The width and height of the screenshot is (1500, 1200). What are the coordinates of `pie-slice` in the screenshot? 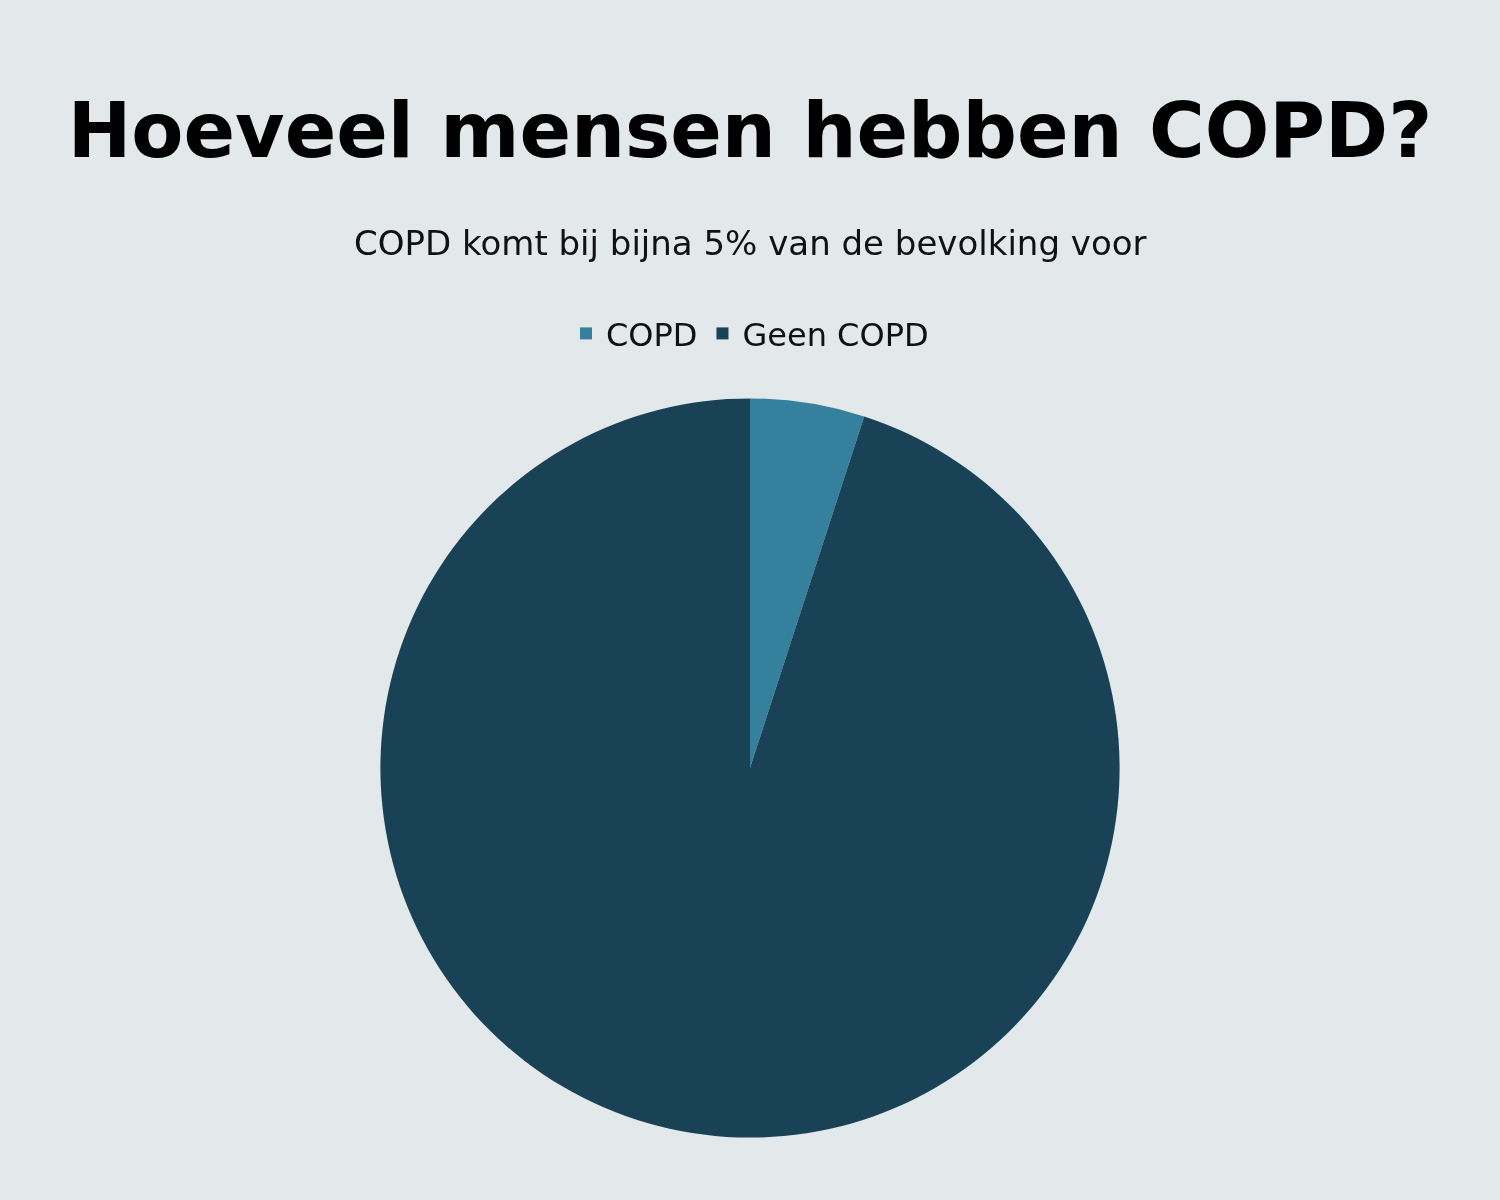 It's located at (807, 583).